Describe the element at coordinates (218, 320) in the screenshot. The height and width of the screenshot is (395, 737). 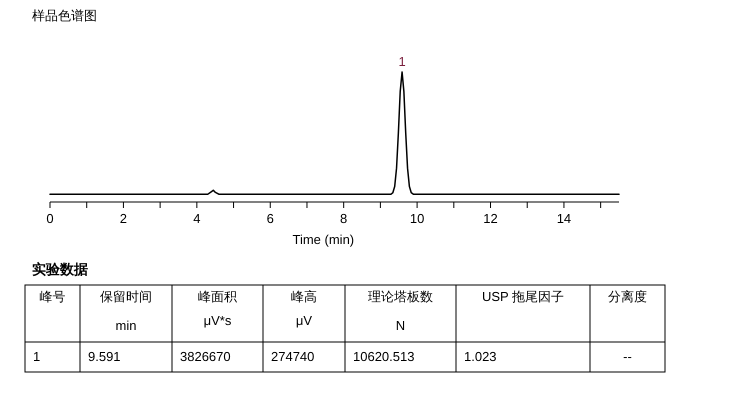
I see `text: μV*s` at that location.